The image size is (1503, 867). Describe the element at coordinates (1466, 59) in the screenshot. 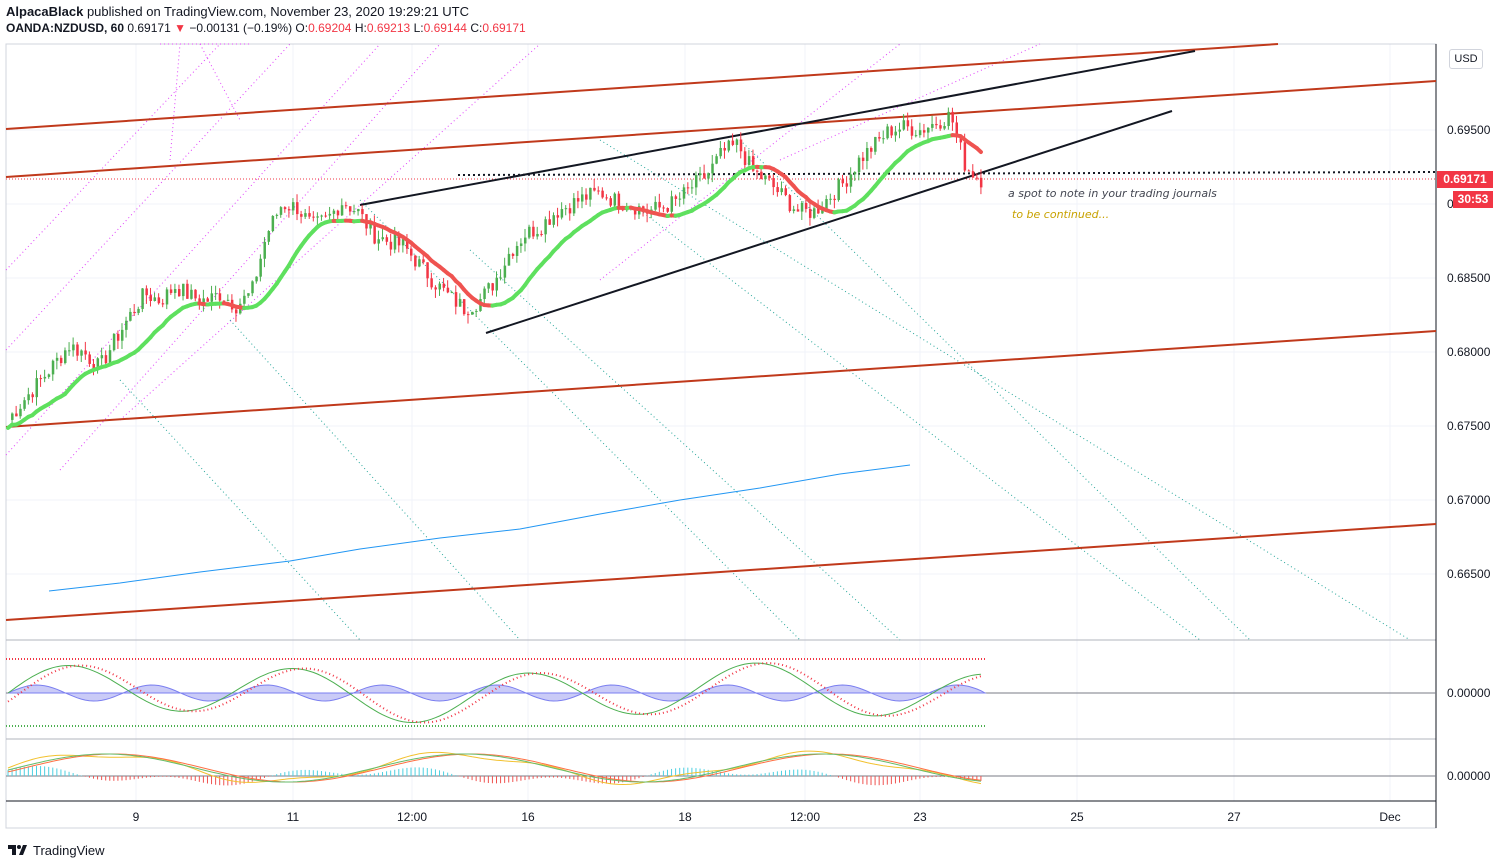

I see `currency-button: USD` at that location.